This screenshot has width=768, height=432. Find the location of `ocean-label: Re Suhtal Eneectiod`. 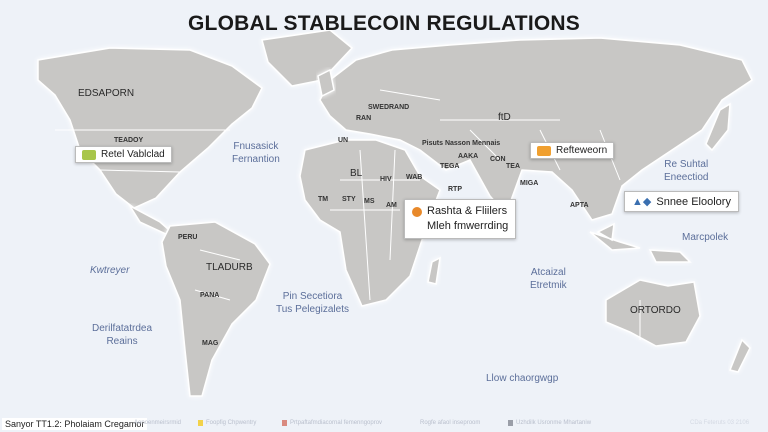

ocean-label: Re Suhtal Eneectiod is located at coordinates (686, 171).